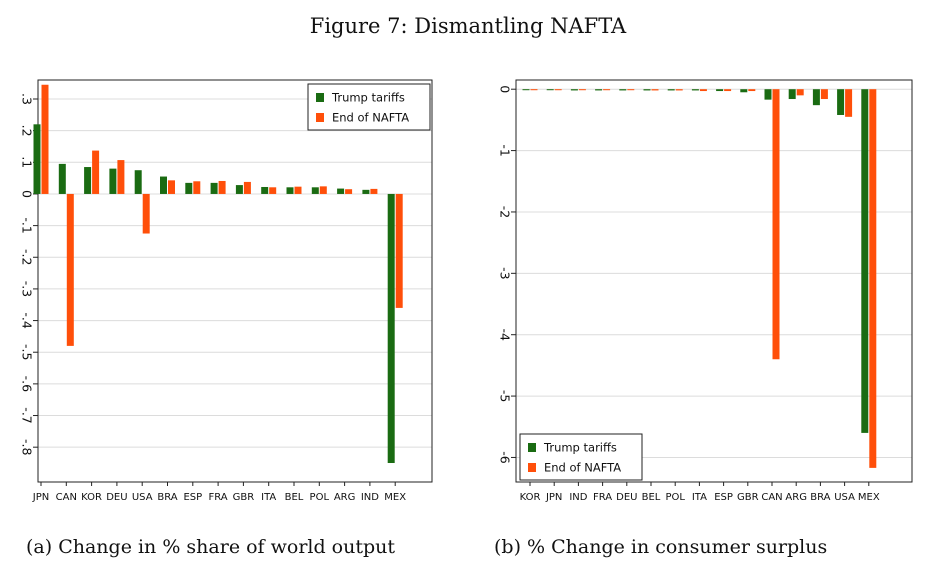  What do you see at coordinates (27, 289) in the screenshot?
I see `y-tick-label: -.3` at bounding box center [27, 289].